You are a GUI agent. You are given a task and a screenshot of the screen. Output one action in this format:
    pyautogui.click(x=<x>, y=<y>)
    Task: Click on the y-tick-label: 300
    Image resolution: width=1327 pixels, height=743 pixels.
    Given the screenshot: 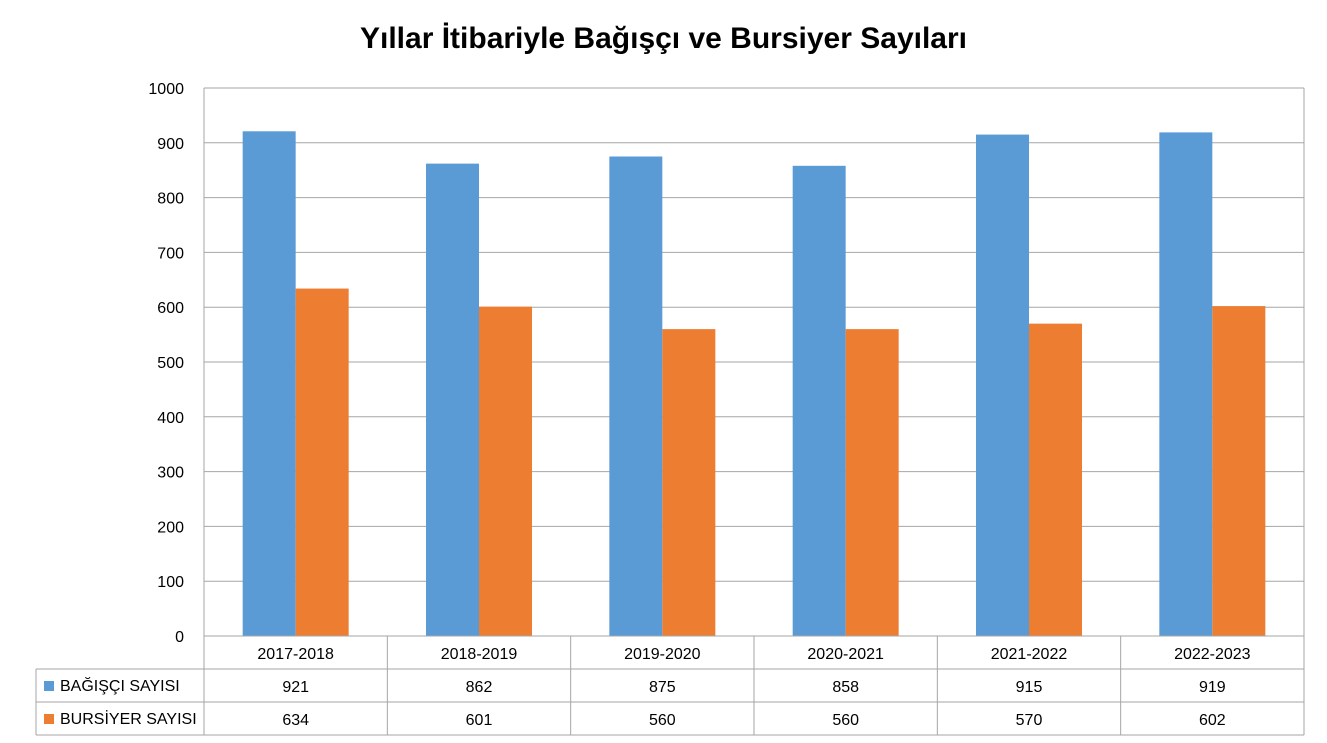 What is the action you would take?
    pyautogui.click(x=170, y=473)
    